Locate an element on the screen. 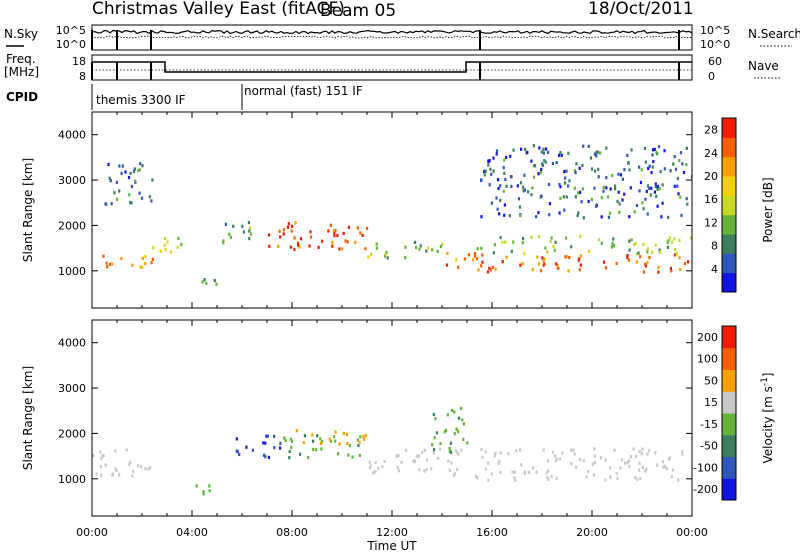  power-colorbar-label: Power [dB] is located at coordinates (768, 209).